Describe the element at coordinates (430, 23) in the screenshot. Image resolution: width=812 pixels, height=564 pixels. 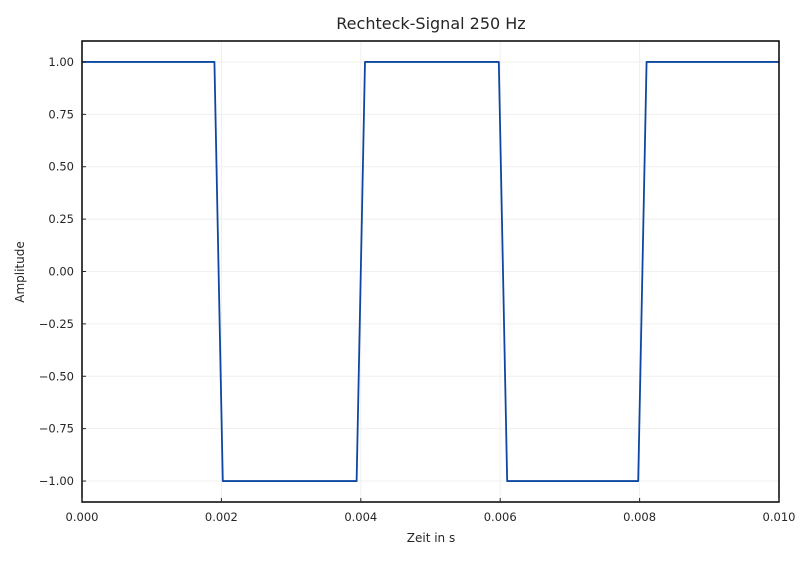
I see `chart-title: Rechteck-Signal 250 Hz` at that location.